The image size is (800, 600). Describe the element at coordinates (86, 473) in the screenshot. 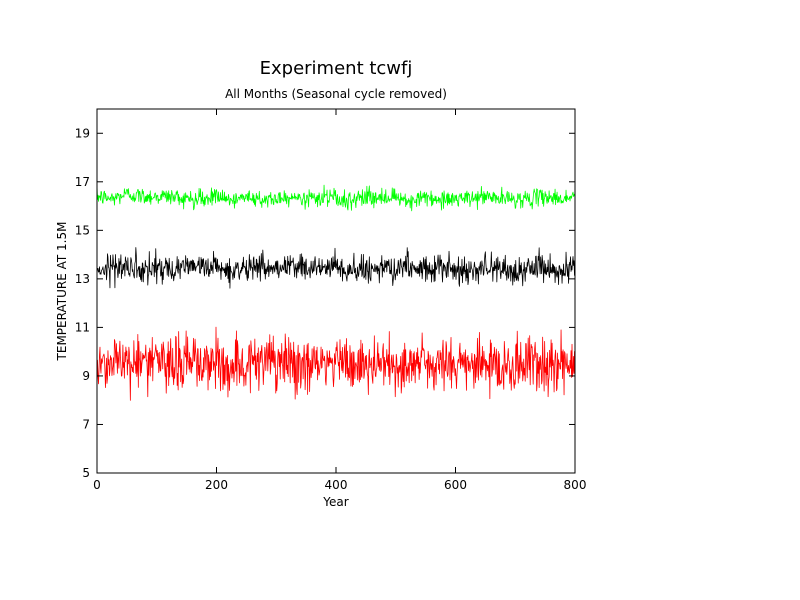

I see `y-tick-label: 5` at that location.